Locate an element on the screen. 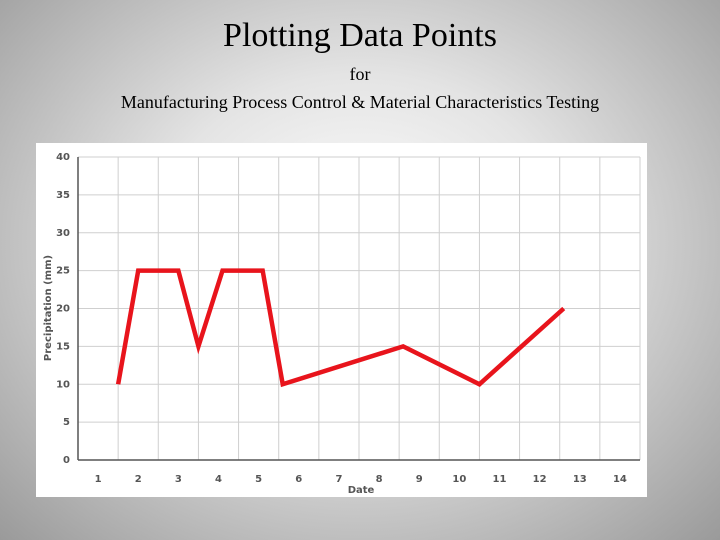 The height and width of the screenshot is (540, 720). y-axis-title: Precipitation (mm) is located at coordinates (48, 308).